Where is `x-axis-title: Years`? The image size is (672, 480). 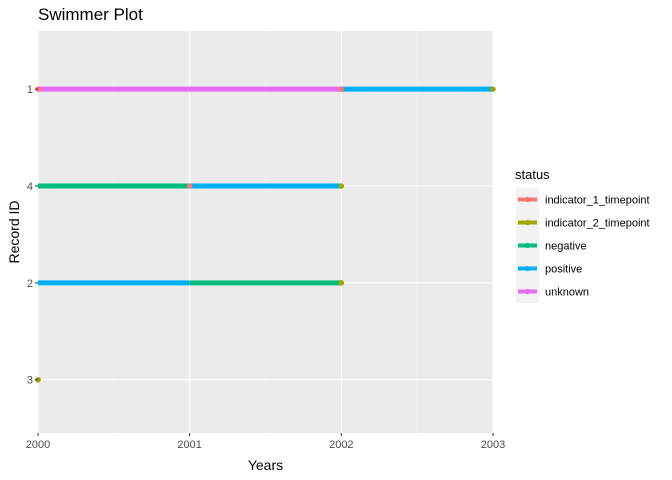
x-axis-title: Years is located at coordinates (265, 465).